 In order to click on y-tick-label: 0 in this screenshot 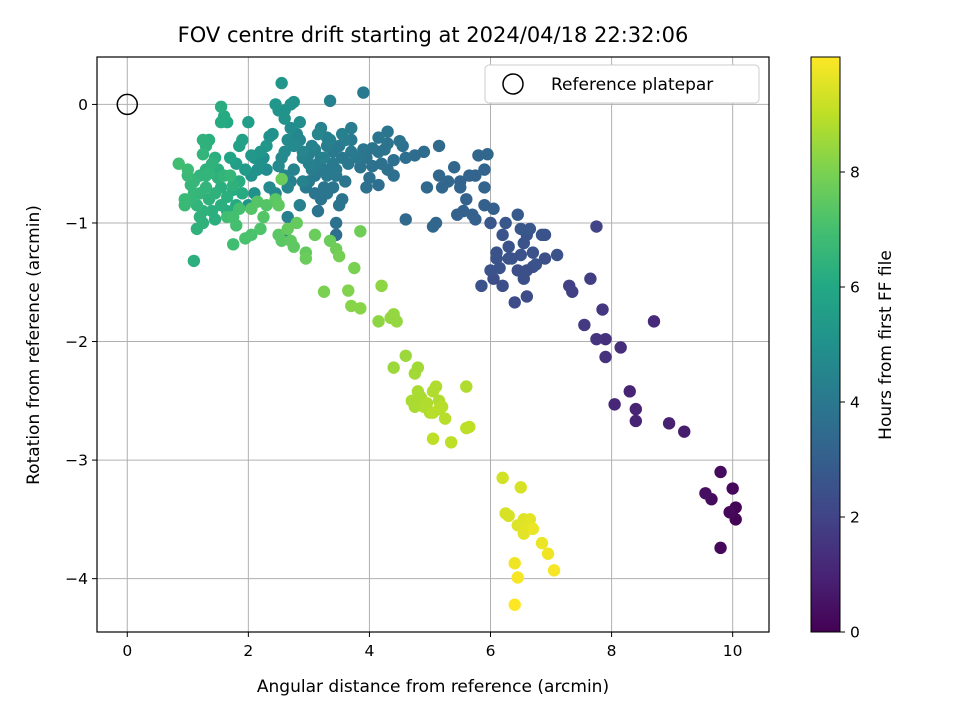, I will do `click(83, 105)`.